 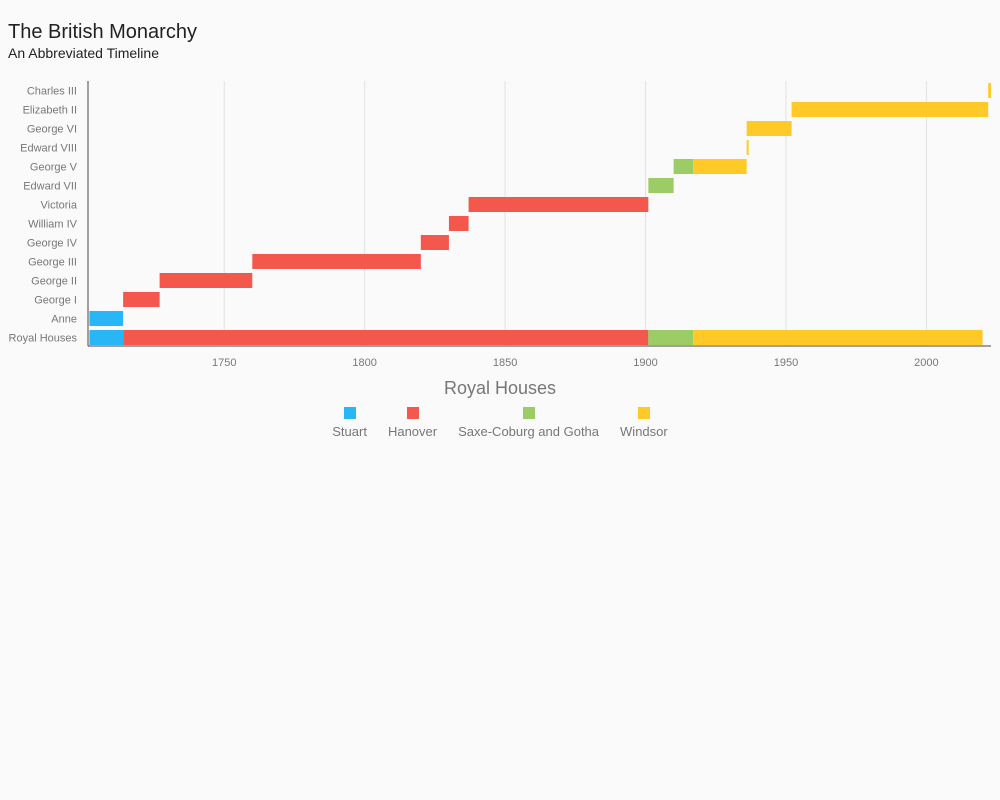 What do you see at coordinates (838, 337) in the screenshot?
I see `bar-royal-houses-windsor` at bounding box center [838, 337].